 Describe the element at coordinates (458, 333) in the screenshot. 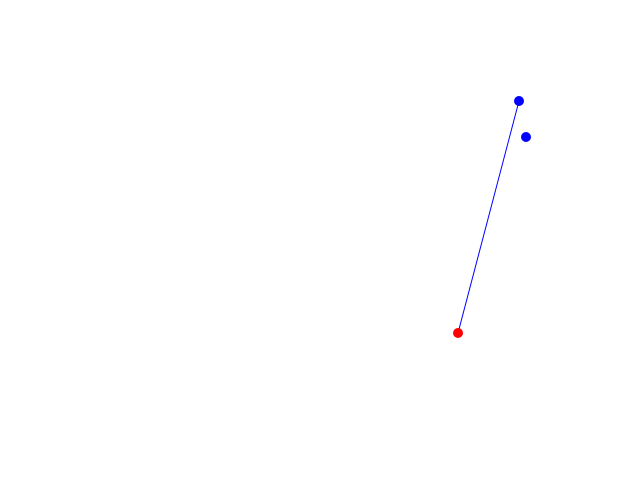

I see `red-point` at that location.